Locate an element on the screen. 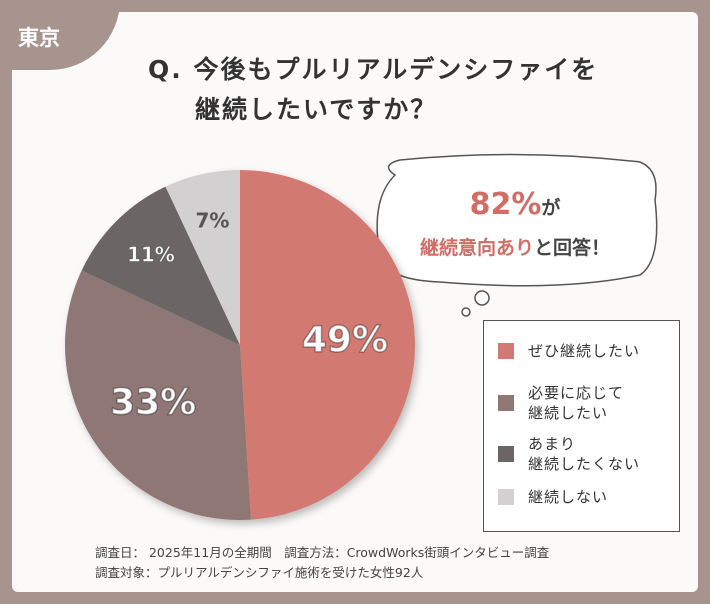 This screenshot has height=604, width=710. legend: ぜひ継続したい必要に応じて 継続したい あまり 継続したくない継続しない is located at coordinates (581, 426).